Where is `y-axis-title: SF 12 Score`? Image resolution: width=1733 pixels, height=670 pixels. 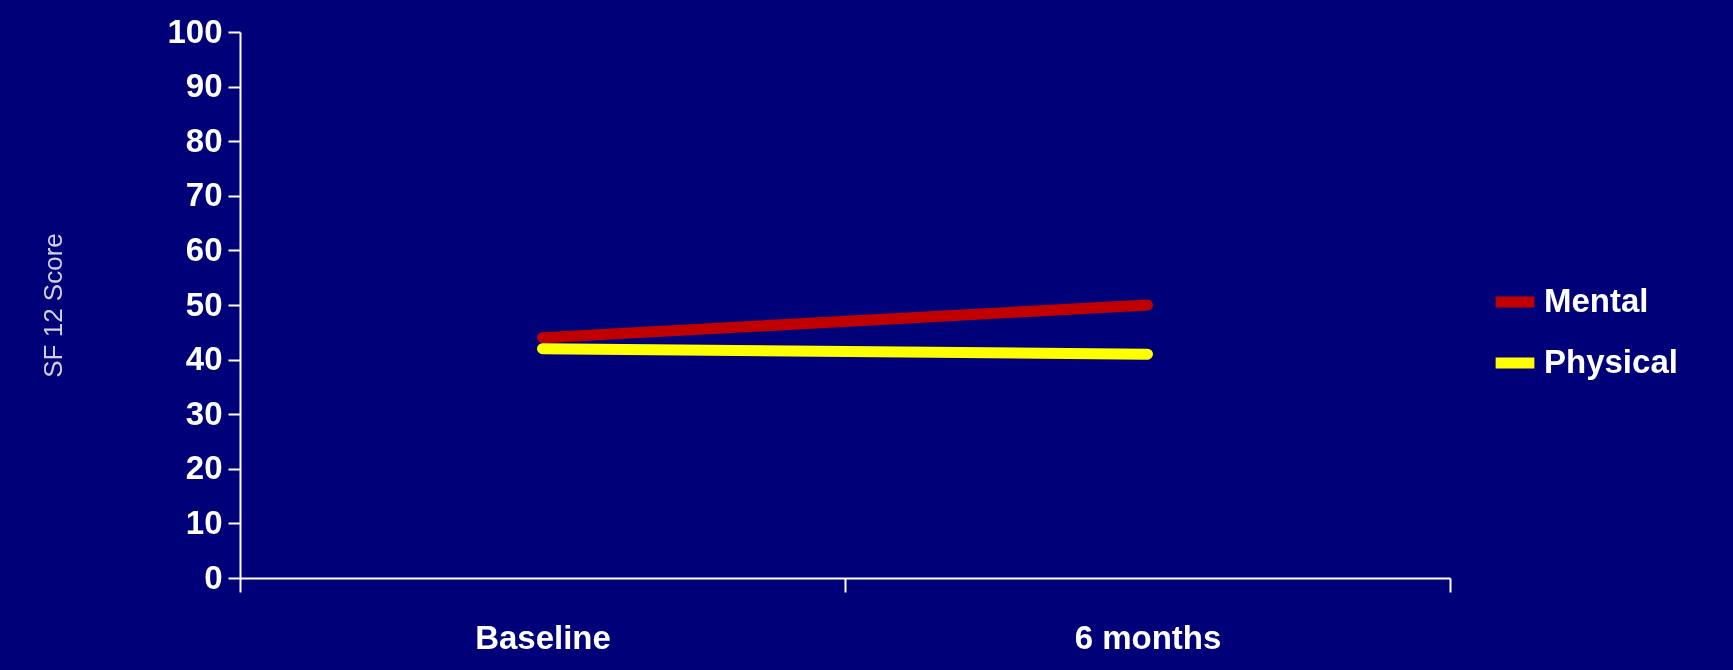 y-axis-title: SF 12 Score is located at coordinates (53, 305).